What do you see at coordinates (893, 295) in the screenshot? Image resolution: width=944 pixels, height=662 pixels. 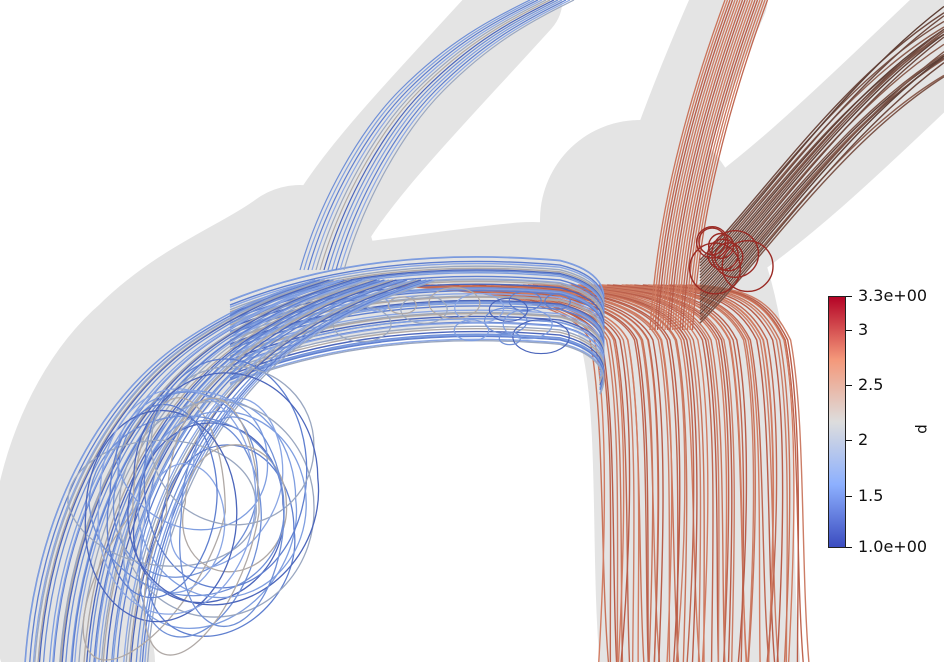 I see `colorbar-max-label: 3.3e+00` at bounding box center [893, 295].